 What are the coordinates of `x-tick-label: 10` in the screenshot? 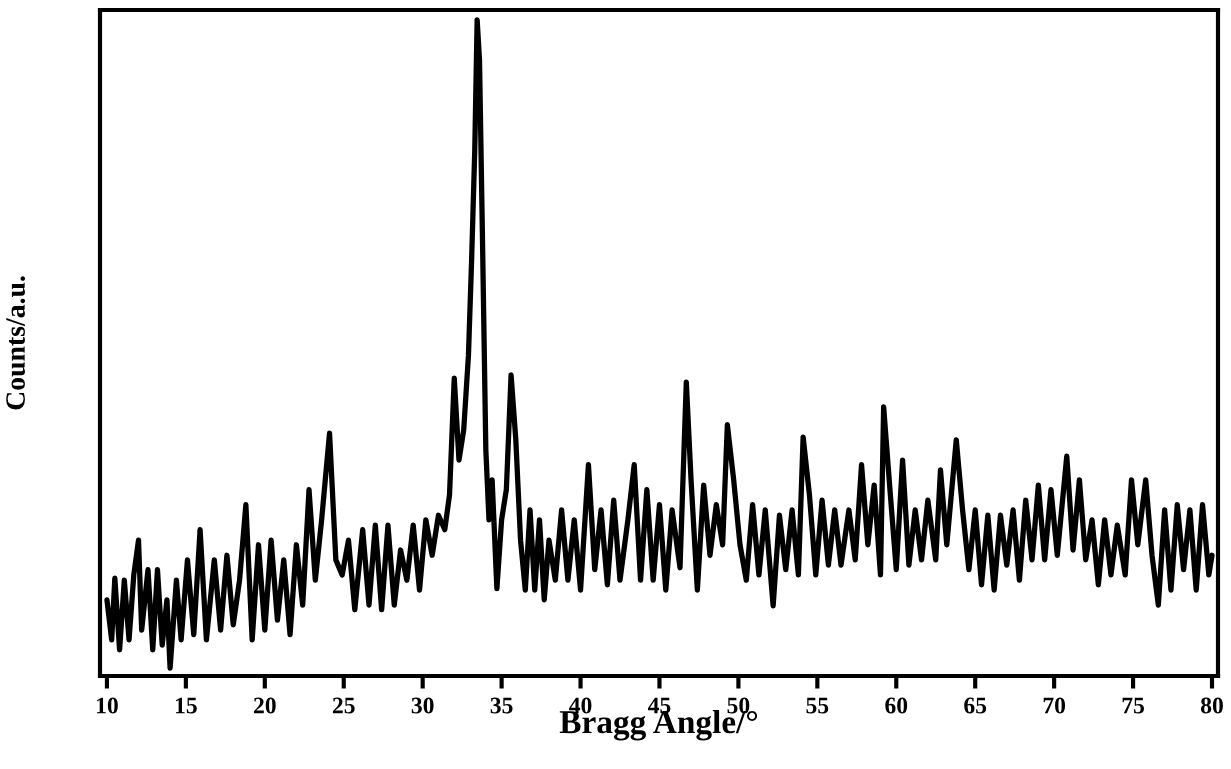 It's located at (107, 705).